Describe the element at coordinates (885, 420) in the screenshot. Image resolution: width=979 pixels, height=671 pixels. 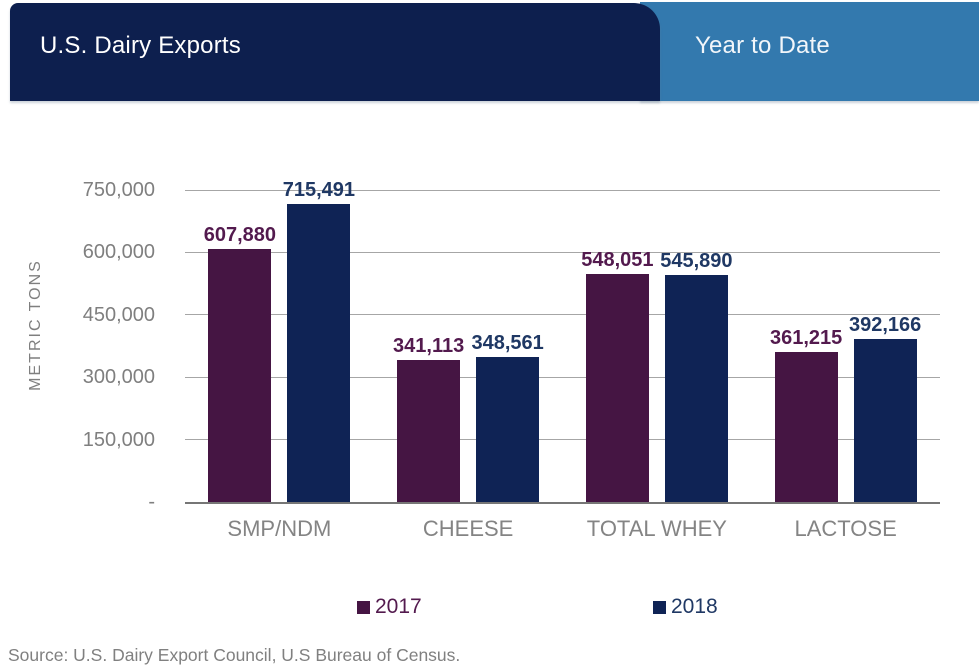
I see `bar-2018-lactose` at that location.